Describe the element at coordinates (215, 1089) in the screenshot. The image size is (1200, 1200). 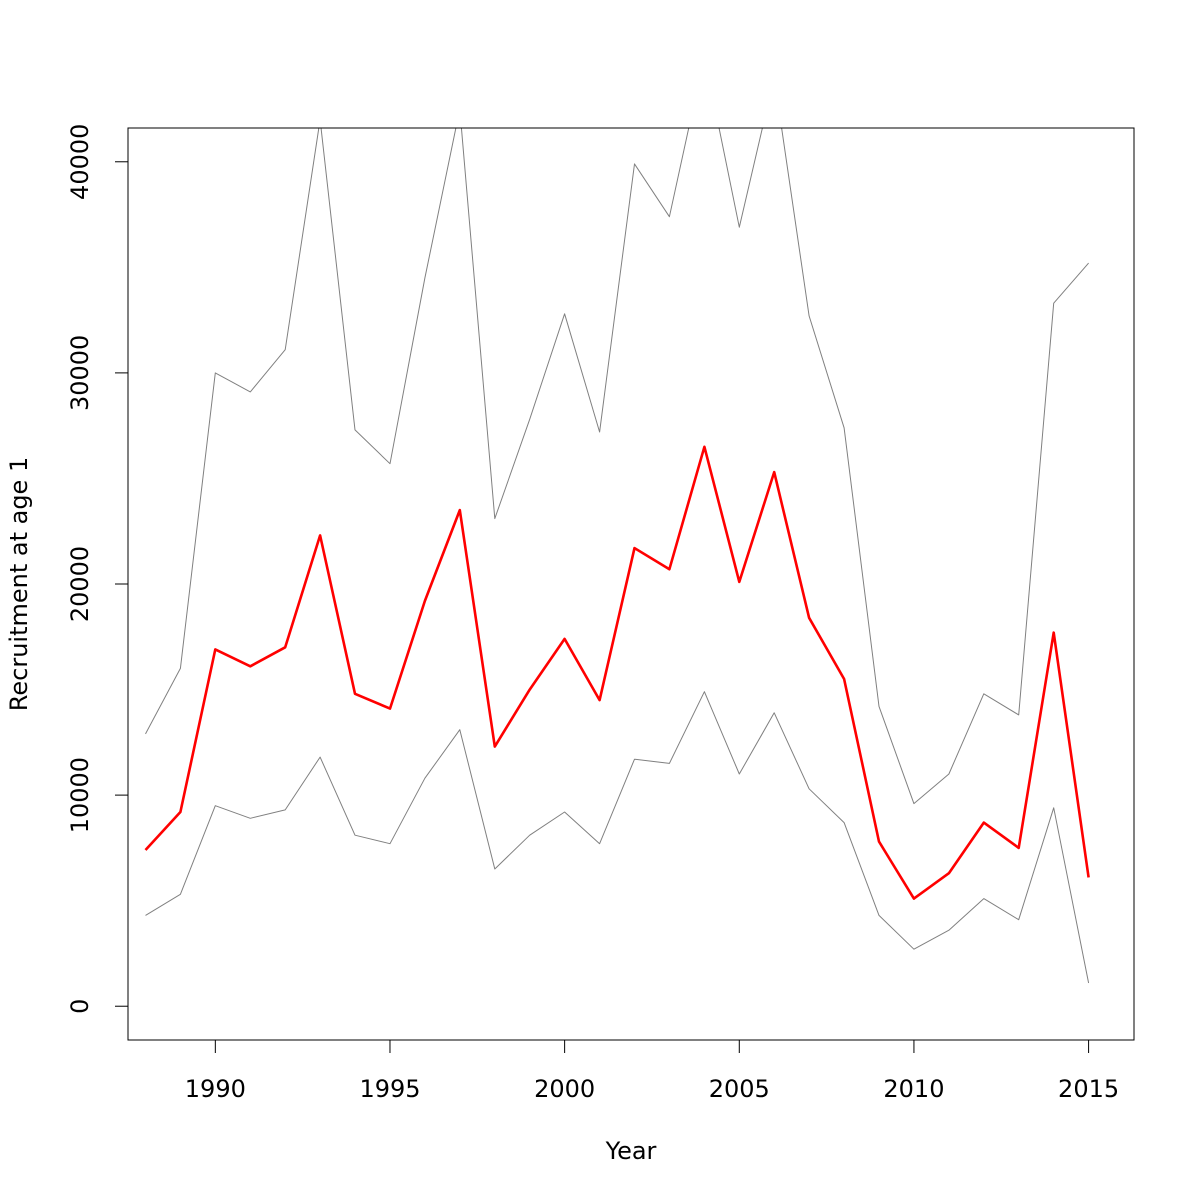
I see `x-tick-label: 1990` at that location.